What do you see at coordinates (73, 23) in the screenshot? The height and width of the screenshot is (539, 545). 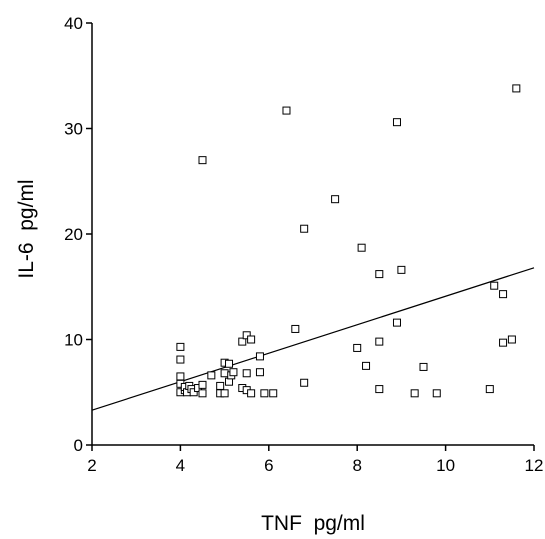 I see `y-tick-label: 40` at bounding box center [73, 23].